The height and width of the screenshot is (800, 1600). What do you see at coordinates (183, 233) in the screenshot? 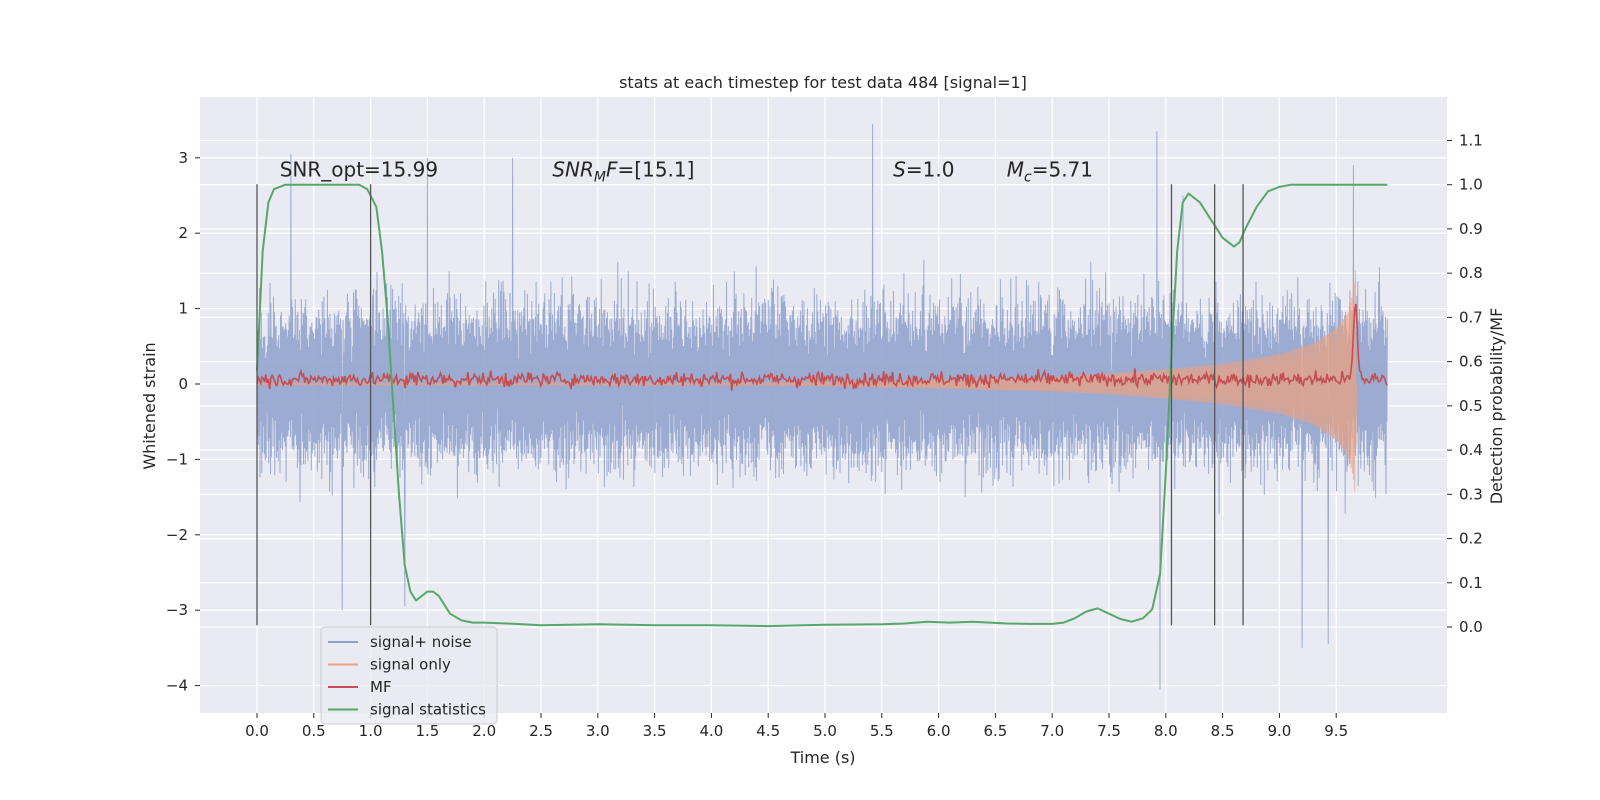
I see `y-tick-label: 2` at bounding box center [183, 233].